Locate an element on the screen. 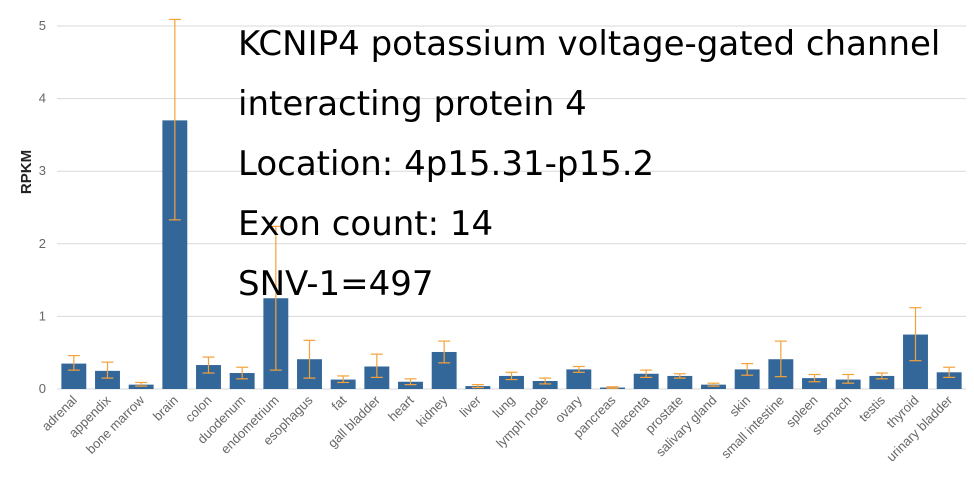 The width and height of the screenshot is (974, 494). x-tick-label: skin is located at coordinates (739, 406).